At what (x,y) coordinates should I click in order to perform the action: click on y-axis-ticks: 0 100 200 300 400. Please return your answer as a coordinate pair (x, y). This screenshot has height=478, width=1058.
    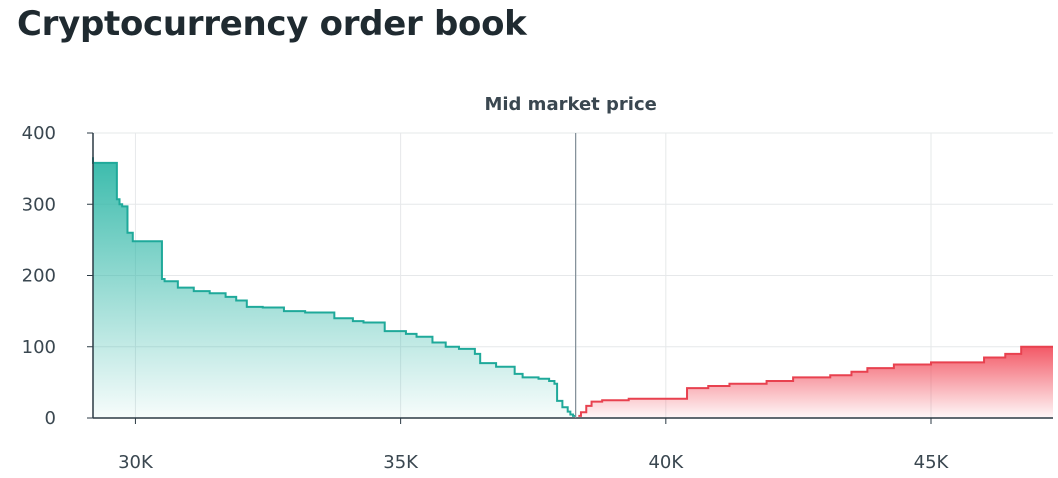
    Looking at the image, I should click on (57, 276).